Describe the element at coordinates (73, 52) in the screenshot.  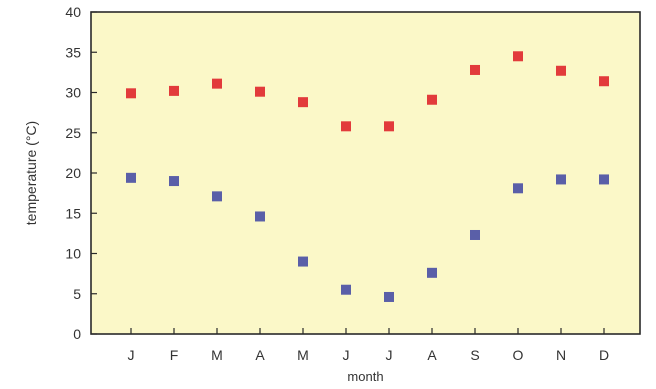
I see `y-tick-label: 35` at that location.